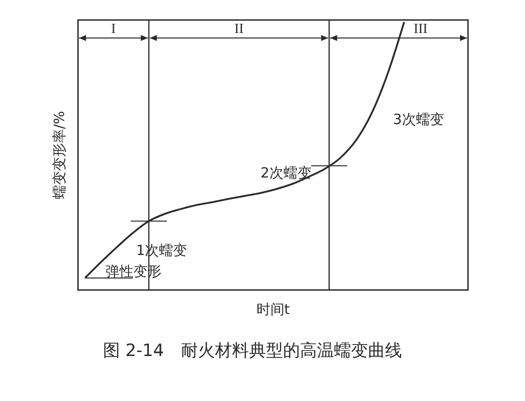 Image resolution: width=525 pixels, height=401 pixels. What do you see at coordinates (286, 173) in the screenshot?
I see `annotation: 2次蠕变` at bounding box center [286, 173].